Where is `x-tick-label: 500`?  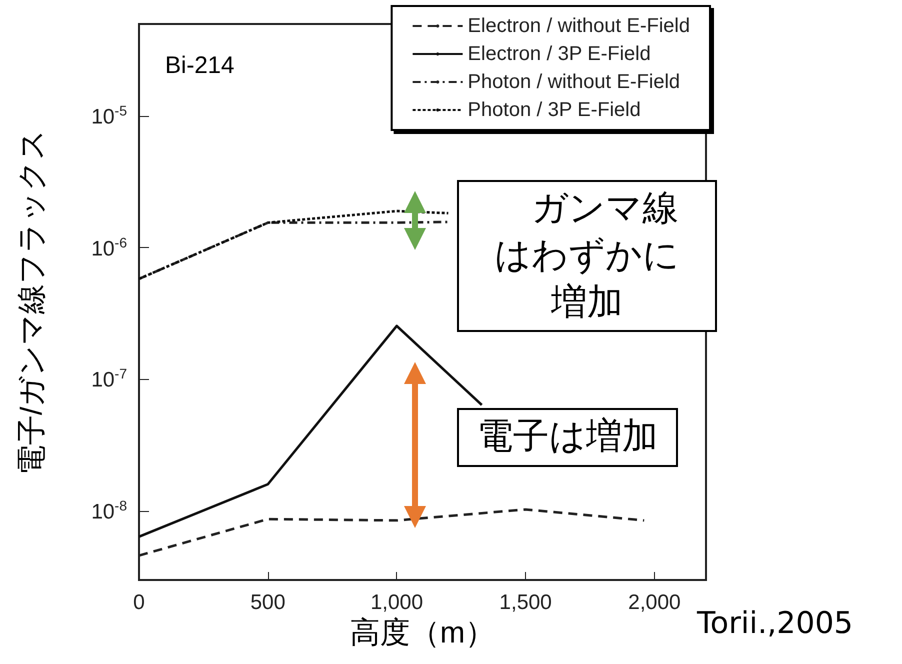 x-tick-label: 500 is located at coordinates (268, 602).